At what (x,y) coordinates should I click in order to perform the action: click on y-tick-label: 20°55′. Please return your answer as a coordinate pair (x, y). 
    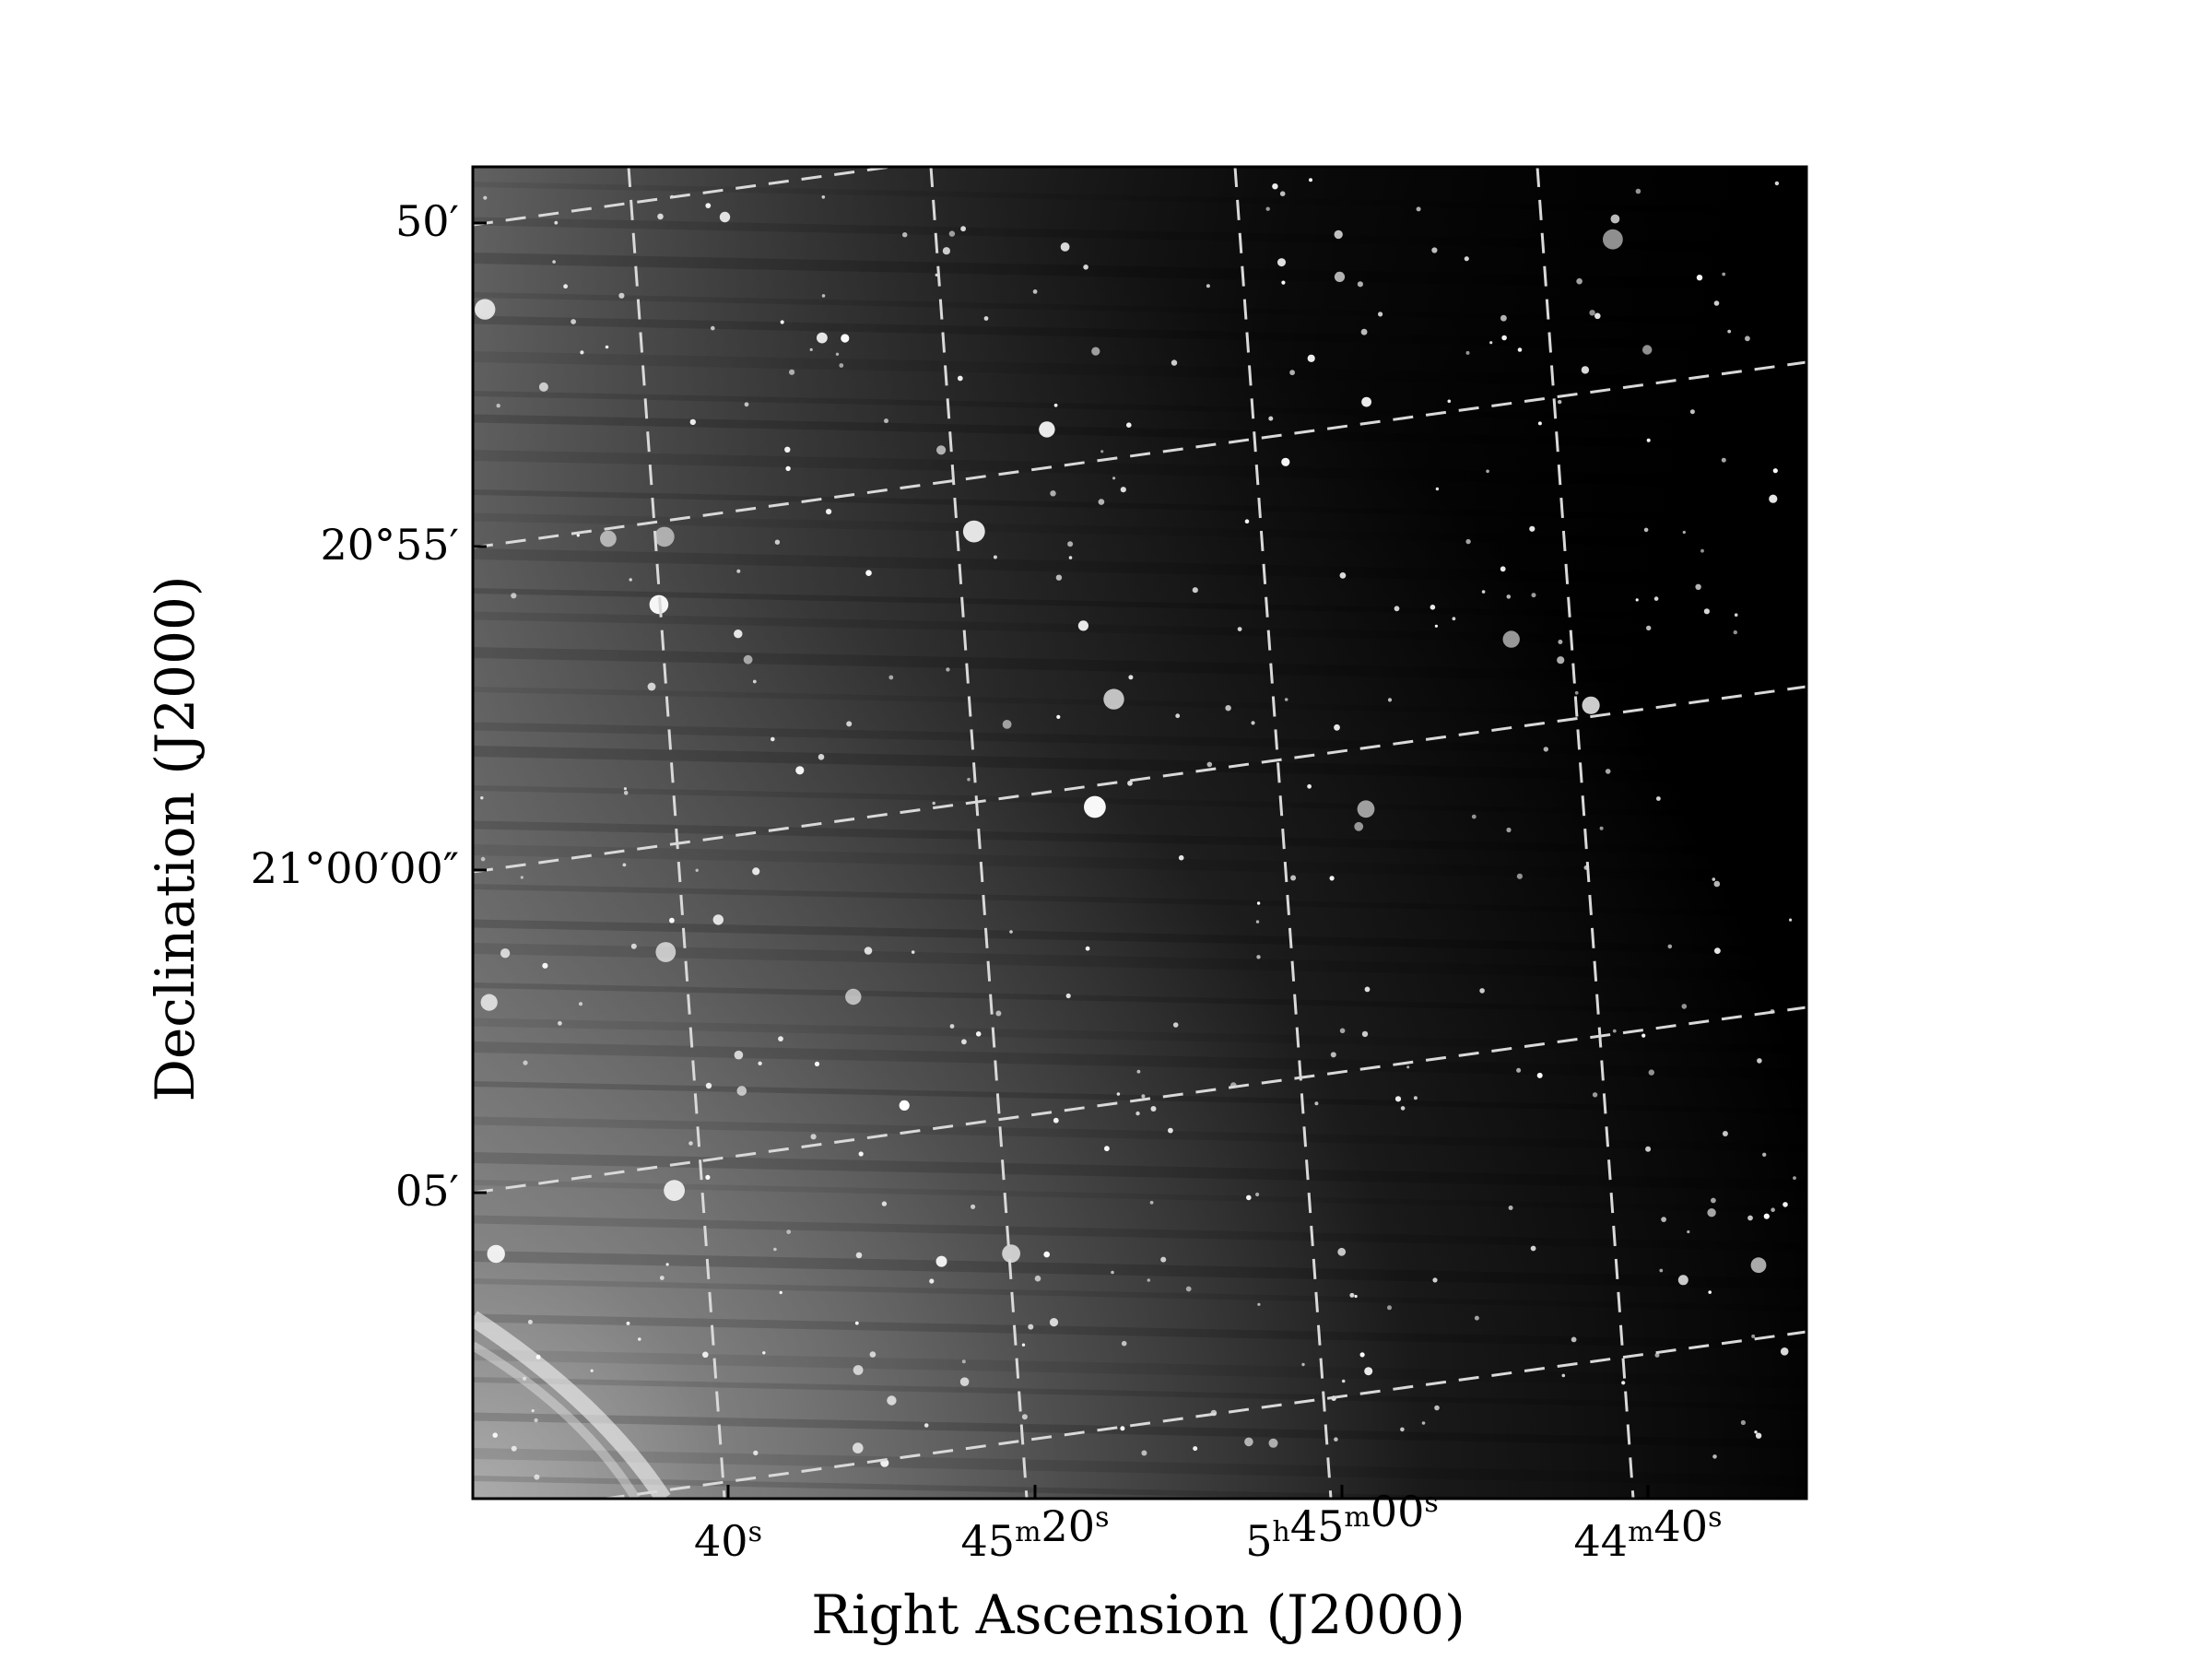
    Looking at the image, I should click on (389, 545).